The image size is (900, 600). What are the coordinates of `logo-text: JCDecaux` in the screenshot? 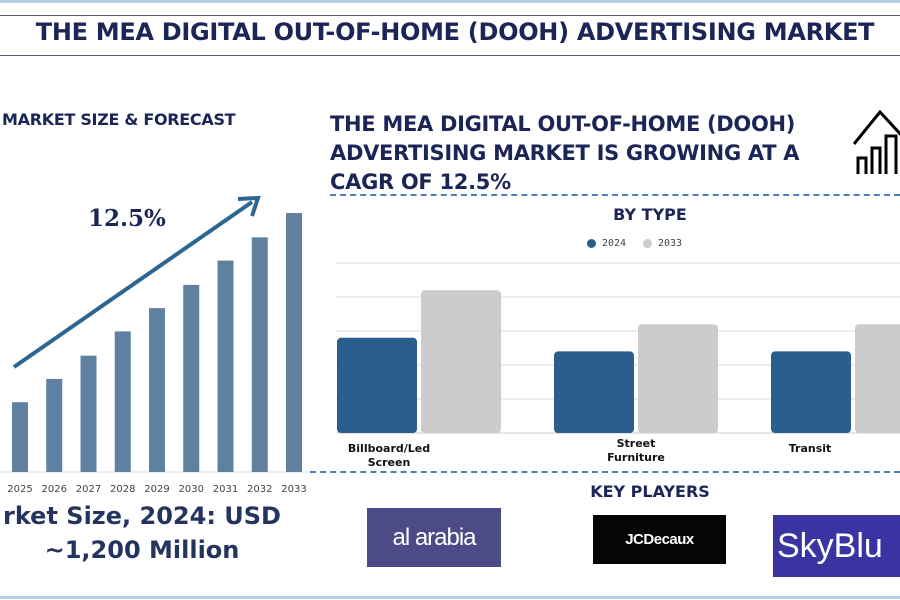 It's located at (659, 539).